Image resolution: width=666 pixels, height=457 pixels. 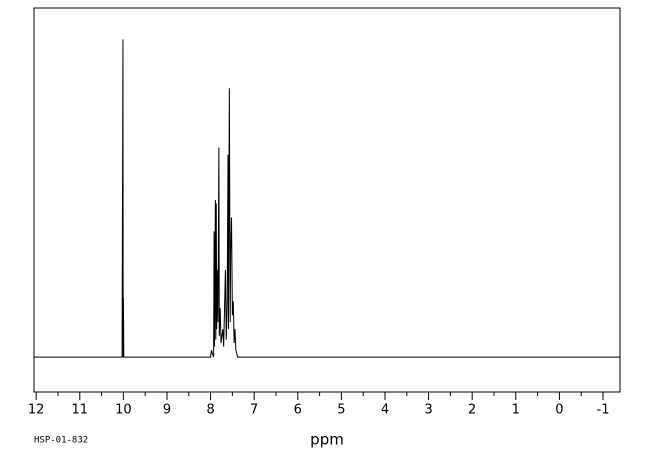 I want to click on x-tick-label: 2, so click(x=472, y=410).